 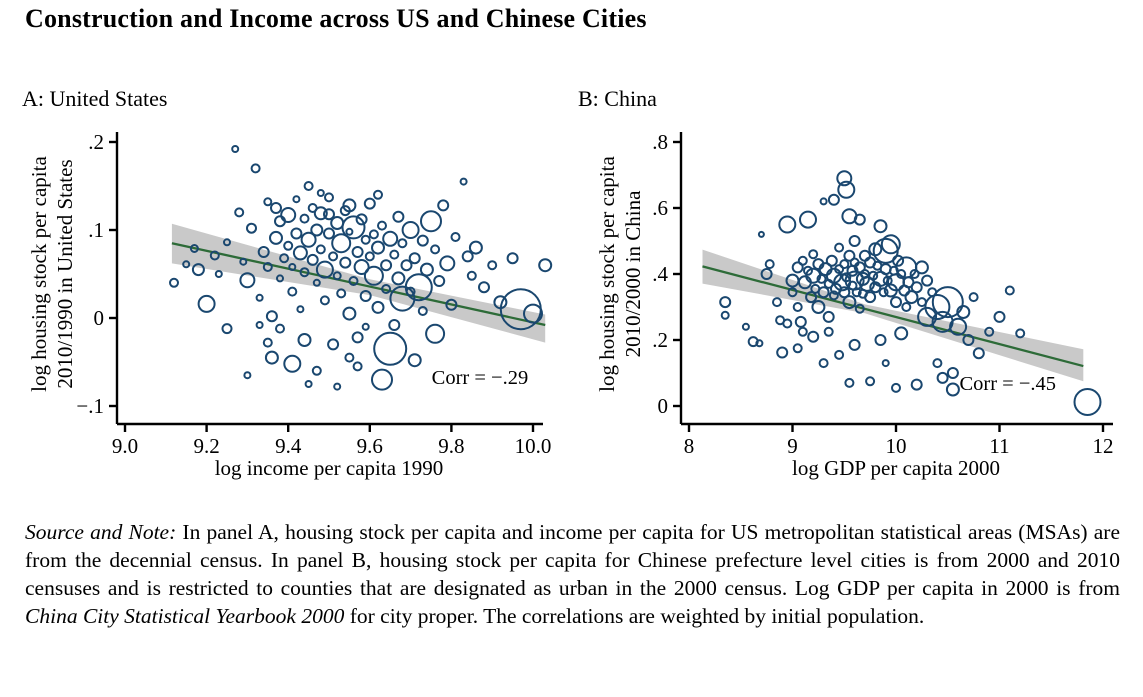 What do you see at coordinates (95, 98) in the screenshot?
I see `panel-us-label: A: United States` at bounding box center [95, 98].